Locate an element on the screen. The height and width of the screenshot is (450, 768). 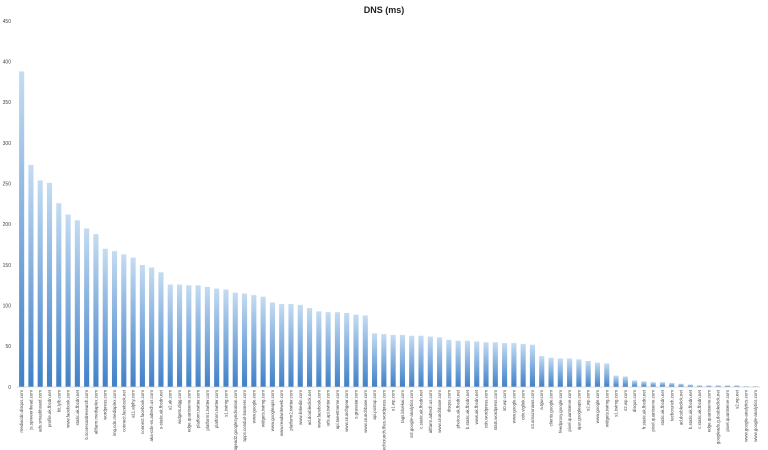
x-tick-label: api.postup.com is located at coordinates (374, 405).